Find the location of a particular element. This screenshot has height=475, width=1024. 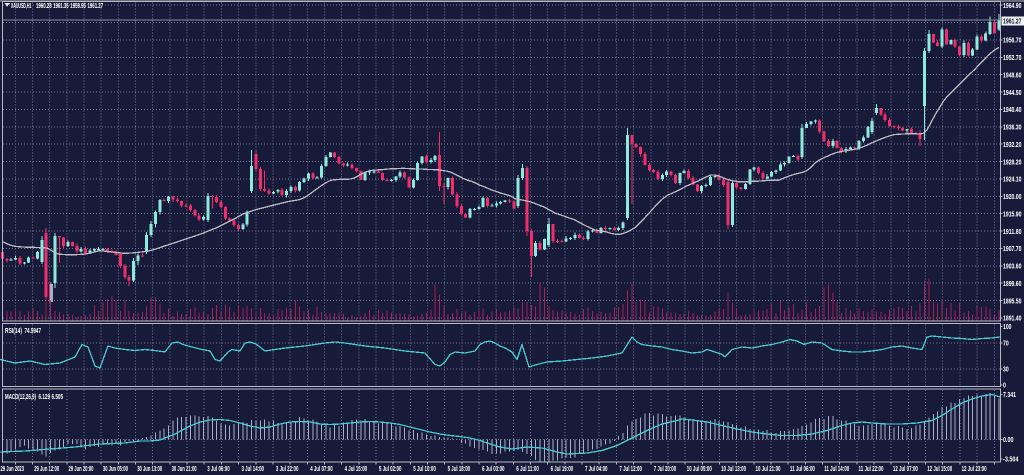

svg-text: 1899.60 is located at coordinates (1012, 283).